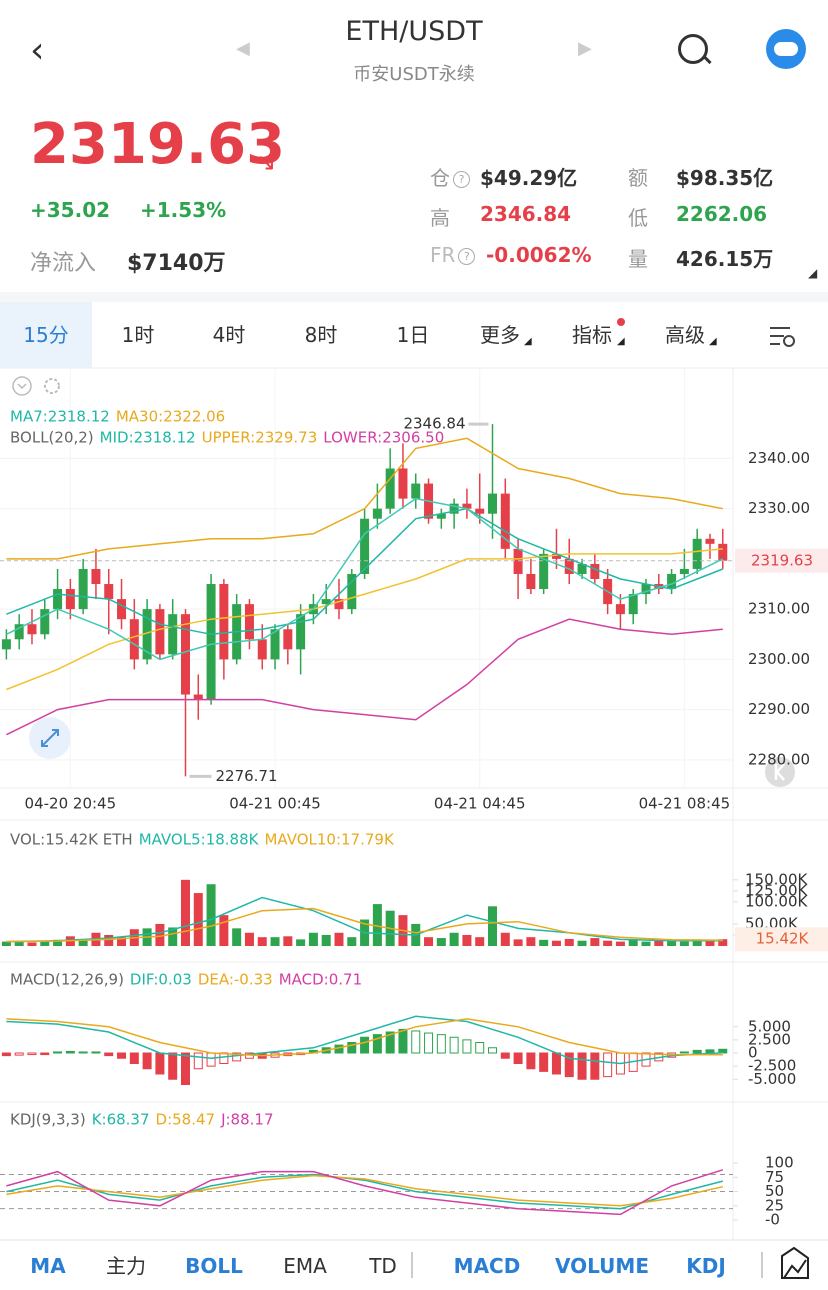  What do you see at coordinates (602, 1266) in the screenshot?
I see `indicator-toggle: VOLUME` at bounding box center [602, 1266].